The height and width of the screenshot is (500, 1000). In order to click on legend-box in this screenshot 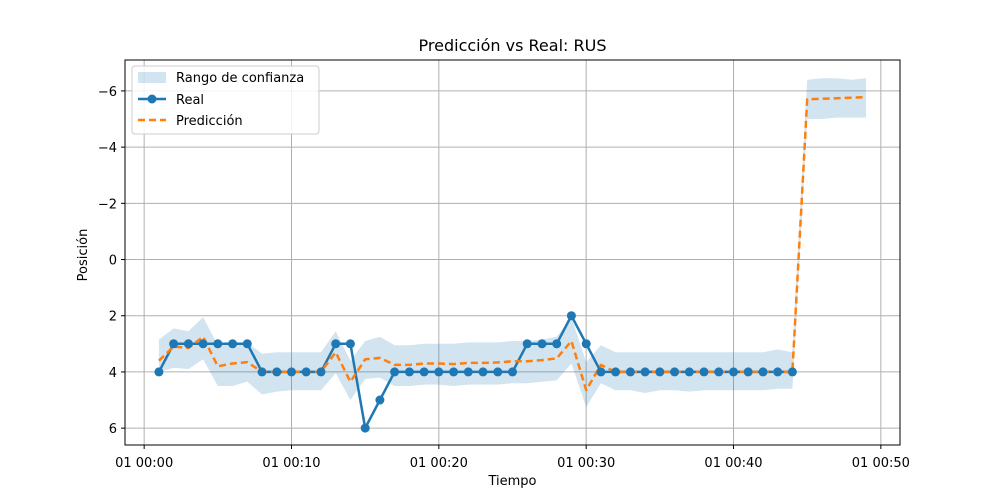, I will do `click(225, 100)`.